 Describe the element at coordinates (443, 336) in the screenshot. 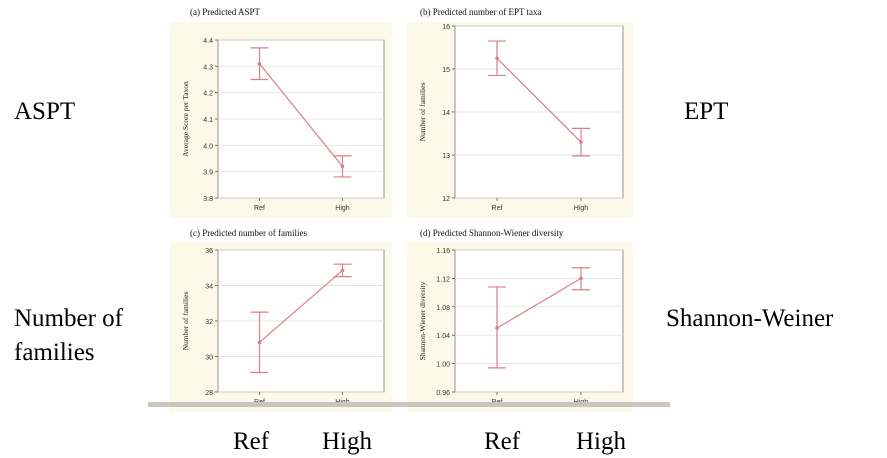

I see `y-tick-label: 1.04` at that location.